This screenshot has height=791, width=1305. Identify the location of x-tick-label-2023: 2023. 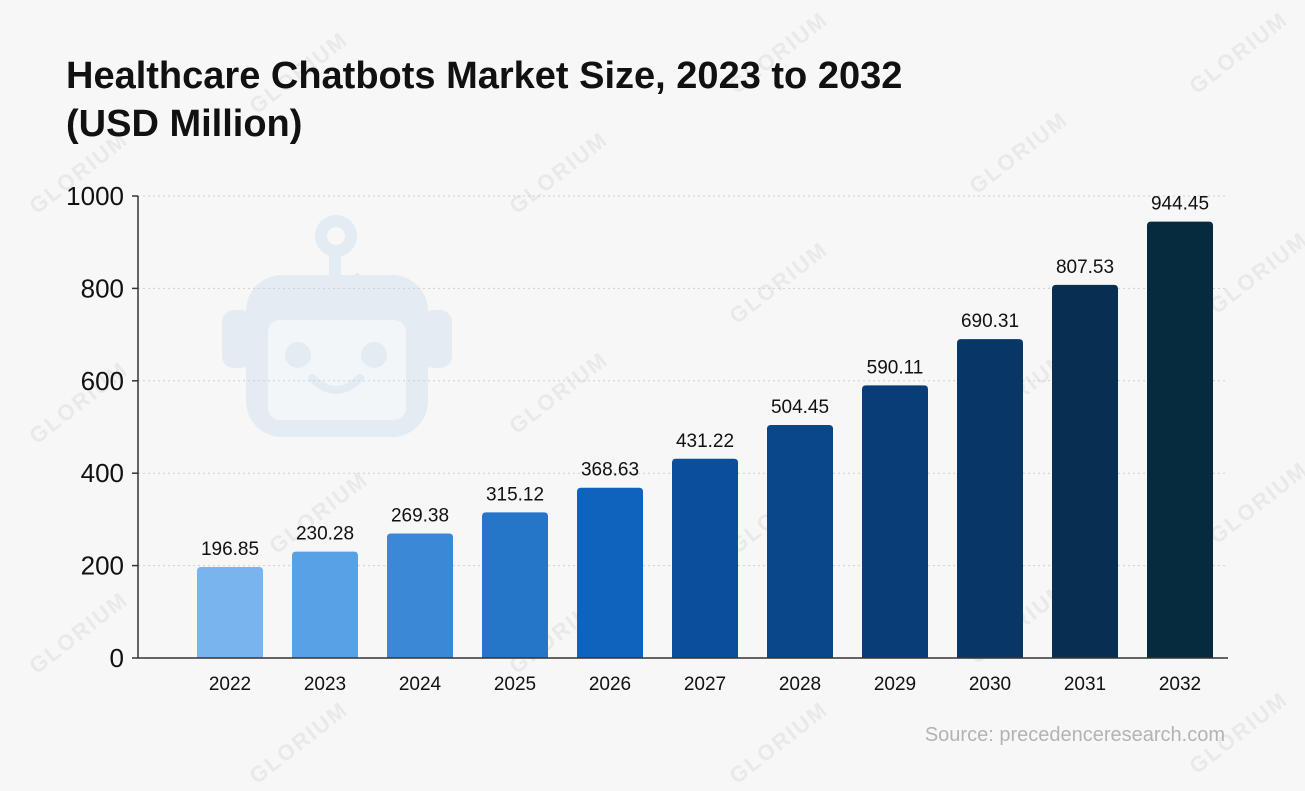
(325, 684).